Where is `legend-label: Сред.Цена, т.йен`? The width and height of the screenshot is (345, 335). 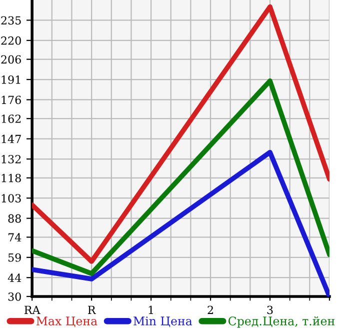
legend-label: Сред.Цена, т.йен is located at coordinates (281, 322).